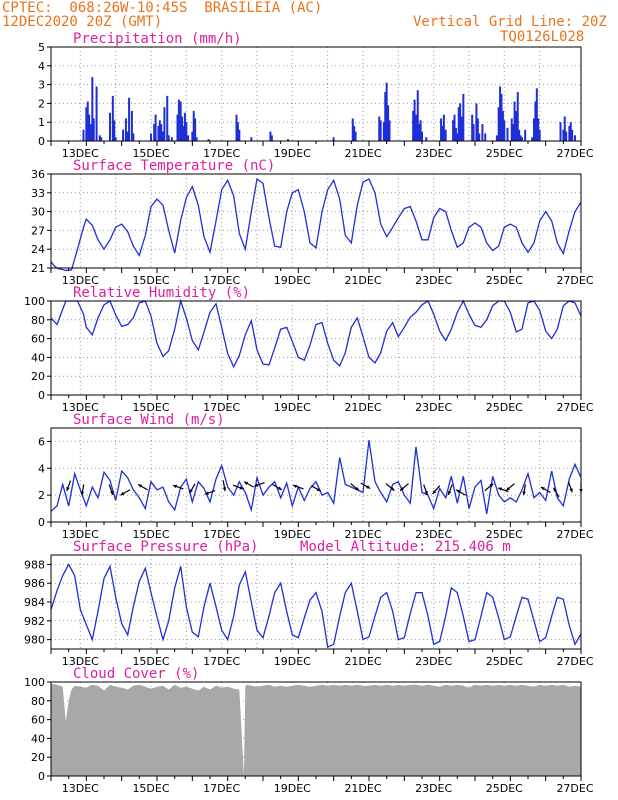 This screenshot has width=618, height=800. What do you see at coordinates (162, 8) in the screenshot?
I see `station-line: CPTEC: 068:26W-10:45S BRASILEIA (AC)` at bounding box center [162, 8].